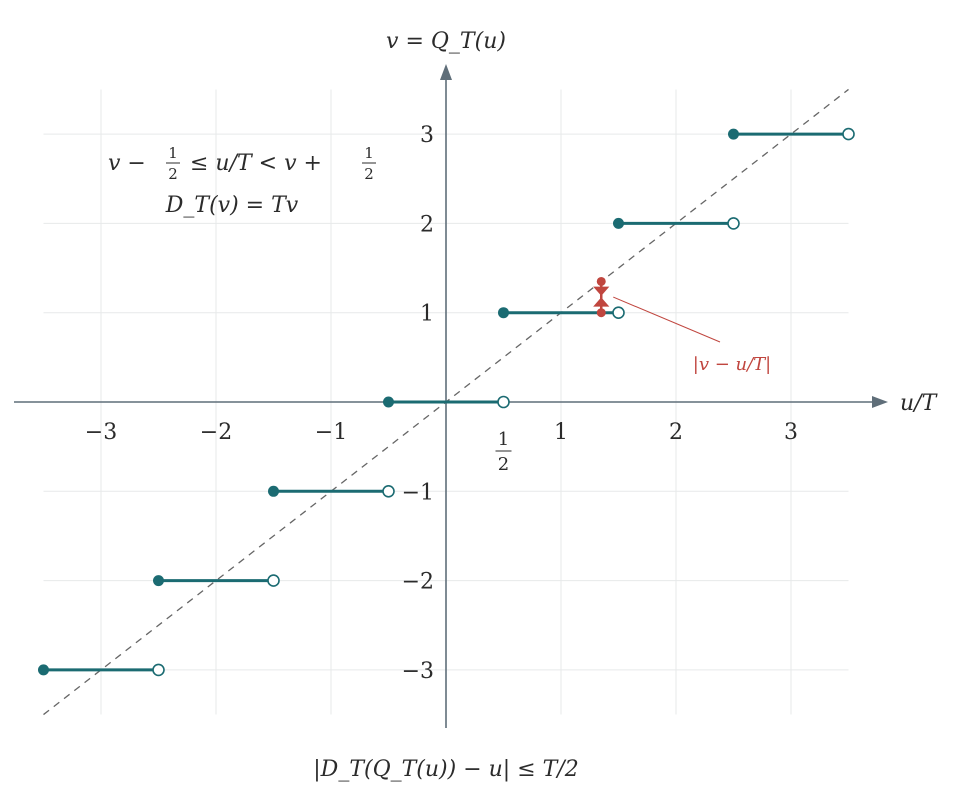  What do you see at coordinates (561, 432) in the screenshot?
I see `x-tick-label: 1` at bounding box center [561, 432].